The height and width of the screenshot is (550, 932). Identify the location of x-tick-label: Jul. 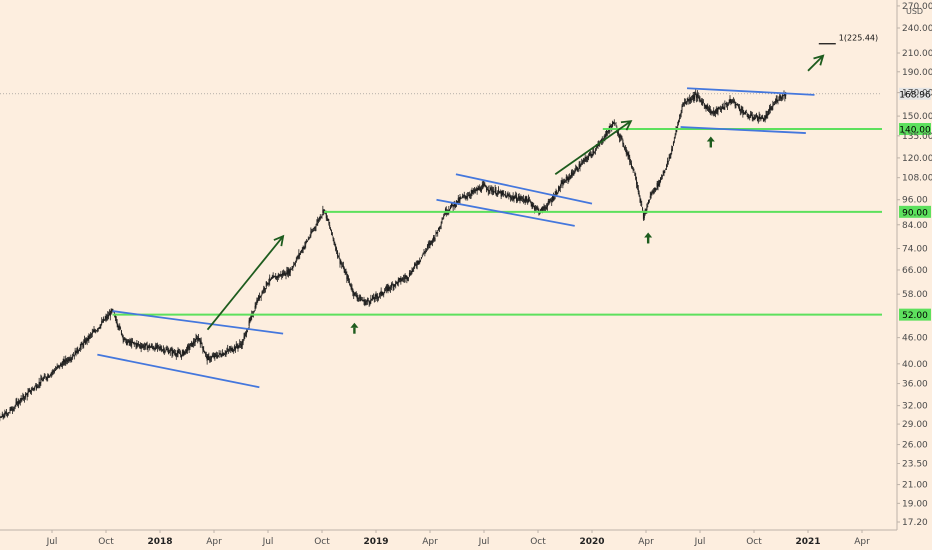
(268, 542).